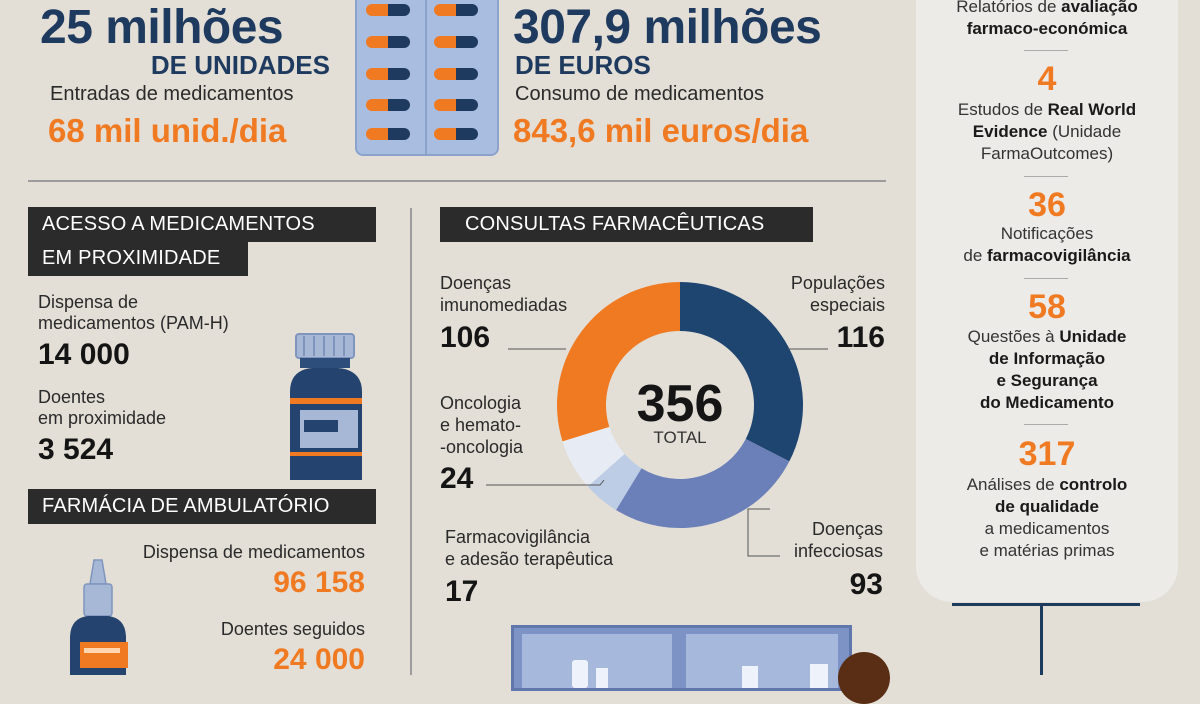 The width and height of the screenshot is (1200, 704). I want to click on panel-row1-line1: Relatórios de avaliação, so click(1047, 8).